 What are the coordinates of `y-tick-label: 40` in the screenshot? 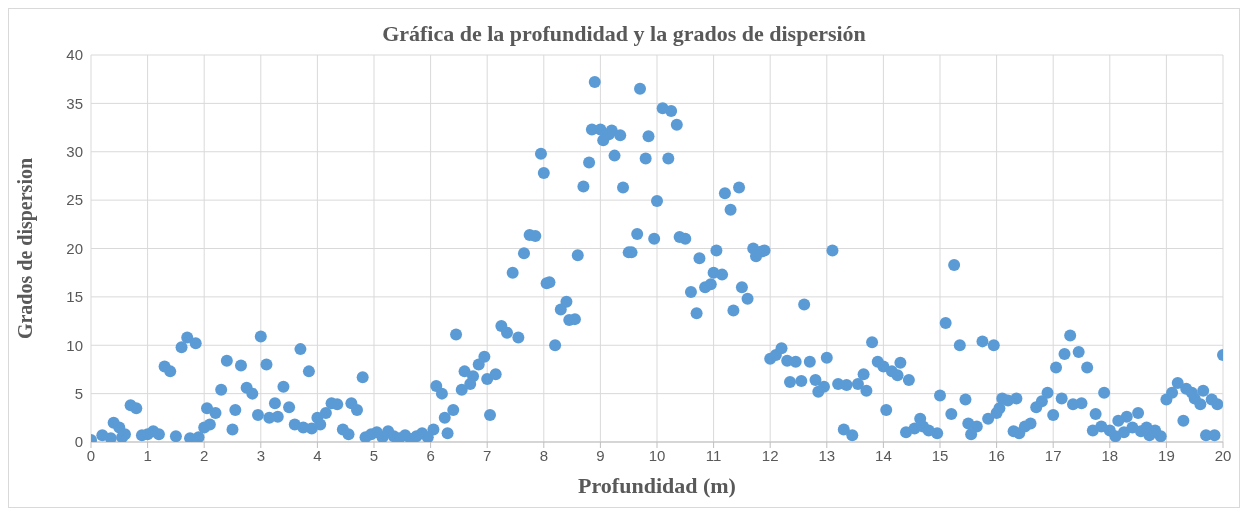 It's located at (74, 55).